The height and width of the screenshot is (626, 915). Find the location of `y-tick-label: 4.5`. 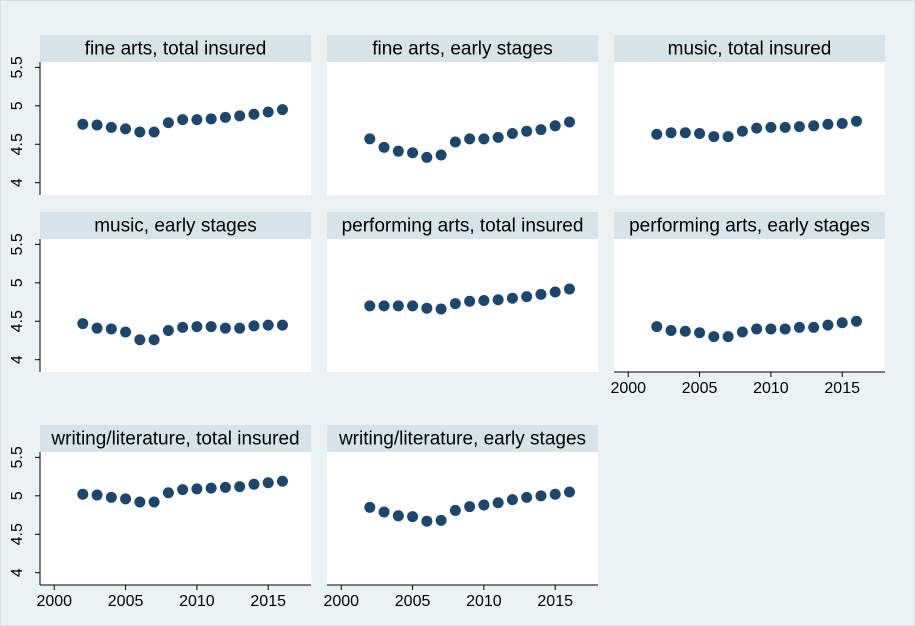

y-tick-label: 4.5 is located at coordinates (17, 321).